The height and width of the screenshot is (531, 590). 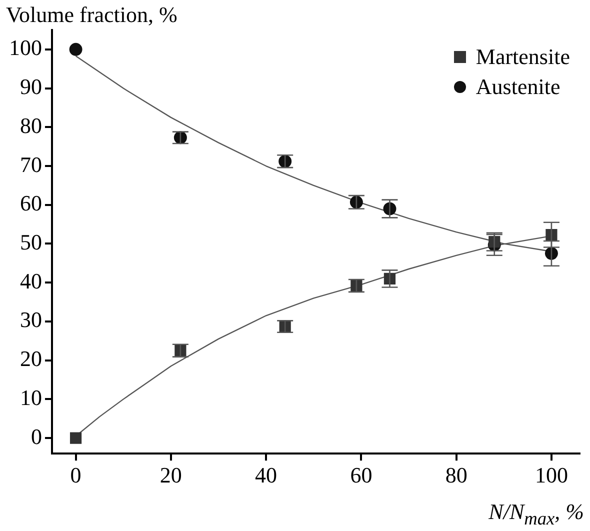 I want to click on legend-label: Austenite, so click(x=518, y=87).